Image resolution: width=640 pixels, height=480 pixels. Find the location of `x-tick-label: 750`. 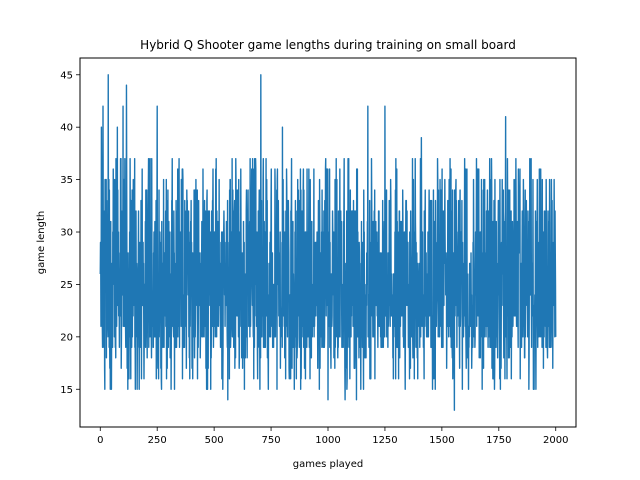

x-tick-label: 750 is located at coordinates (271, 440).